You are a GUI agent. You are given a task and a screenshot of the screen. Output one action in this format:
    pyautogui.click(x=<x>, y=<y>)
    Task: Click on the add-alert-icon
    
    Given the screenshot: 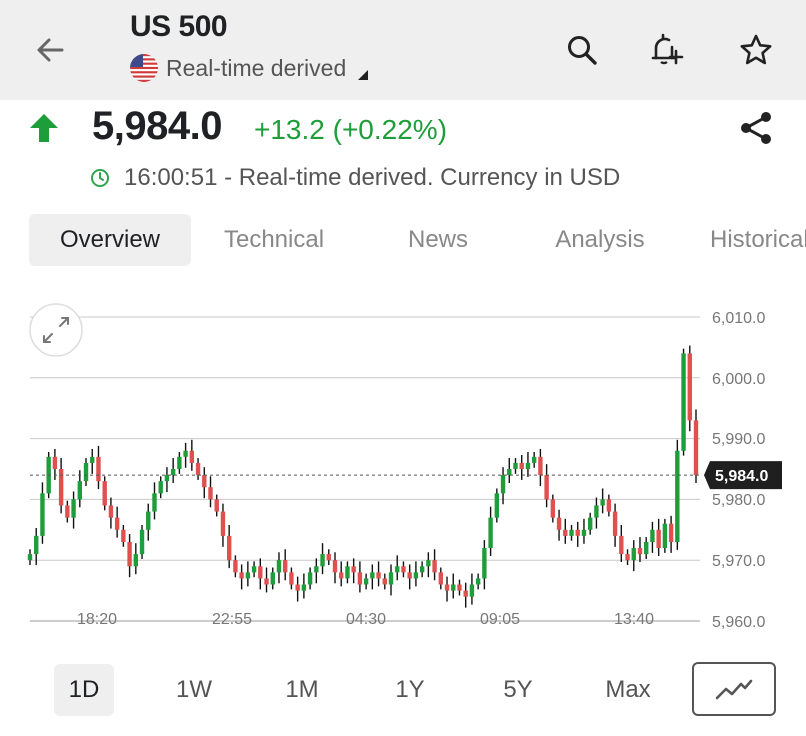 What is the action you would take?
    pyautogui.click(x=667, y=49)
    